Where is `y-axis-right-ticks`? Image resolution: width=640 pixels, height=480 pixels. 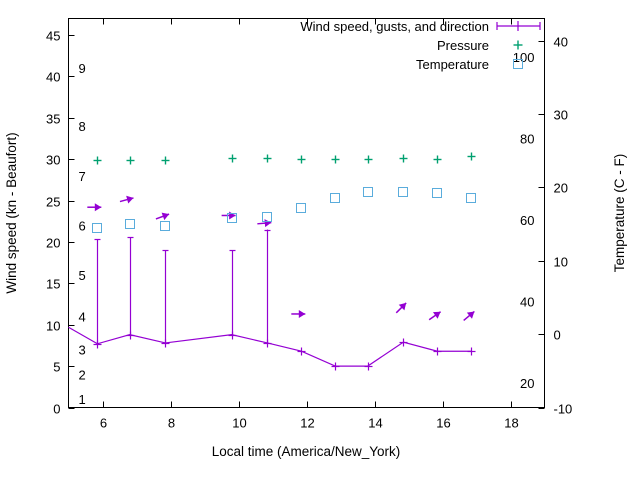
y-axis-right-ticks is located at coordinates (541, 225).